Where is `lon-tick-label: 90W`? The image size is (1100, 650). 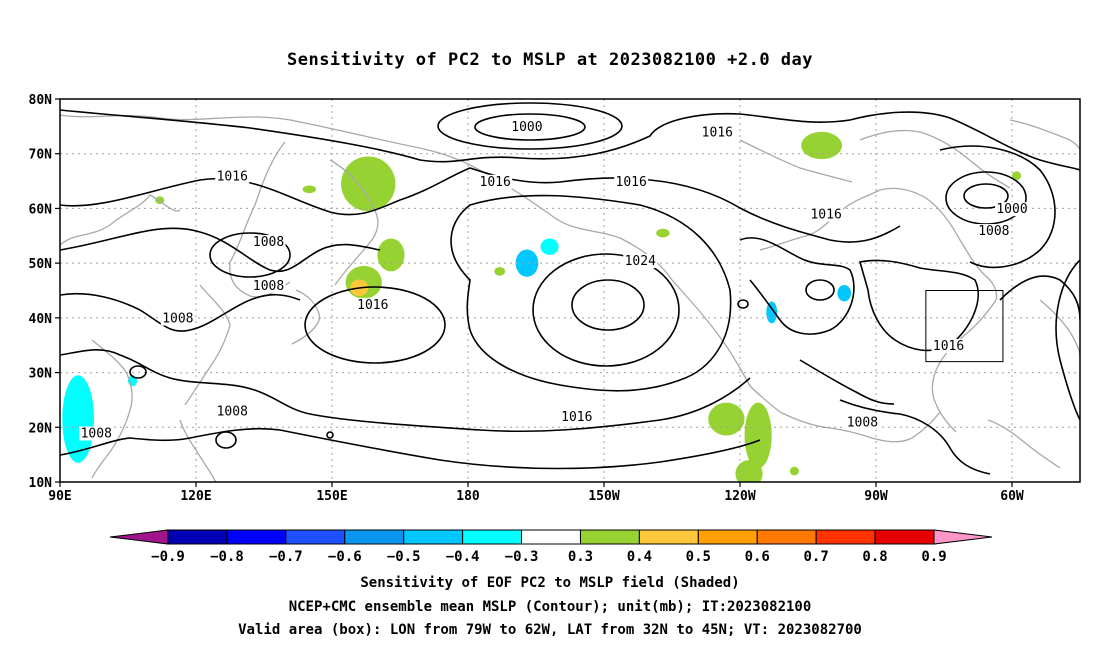 lon-tick-label: 90W is located at coordinates (876, 496).